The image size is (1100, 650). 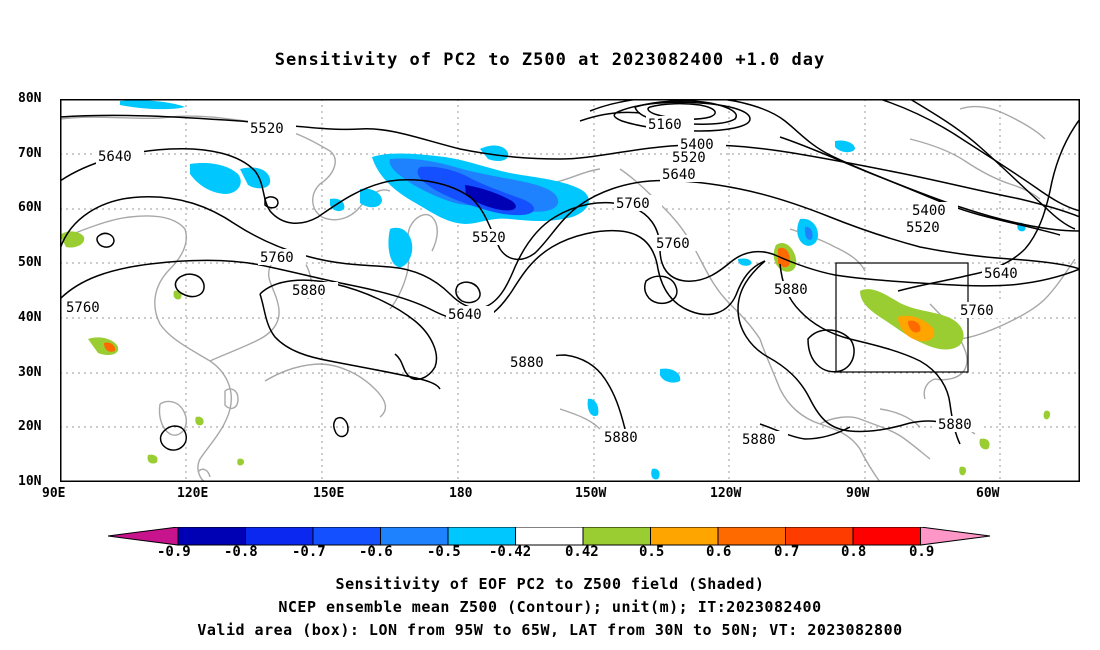 What do you see at coordinates (30, 426) in the screenshot?
I see `lat-label-20n: 20N` at bounding box center [30, 426].